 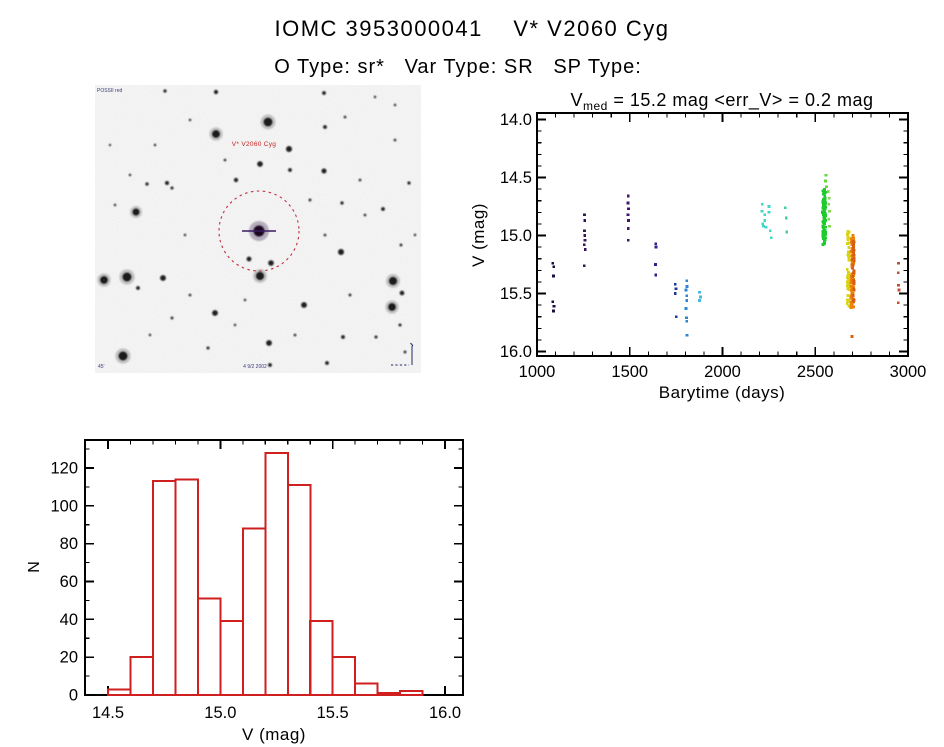 I want to click on y-tick-label: 15.0, so click(x=516, y=236).